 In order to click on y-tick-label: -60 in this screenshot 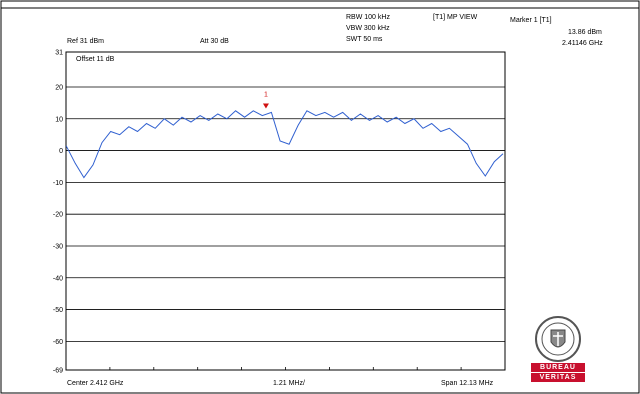, I will do `click(58, 342)`.